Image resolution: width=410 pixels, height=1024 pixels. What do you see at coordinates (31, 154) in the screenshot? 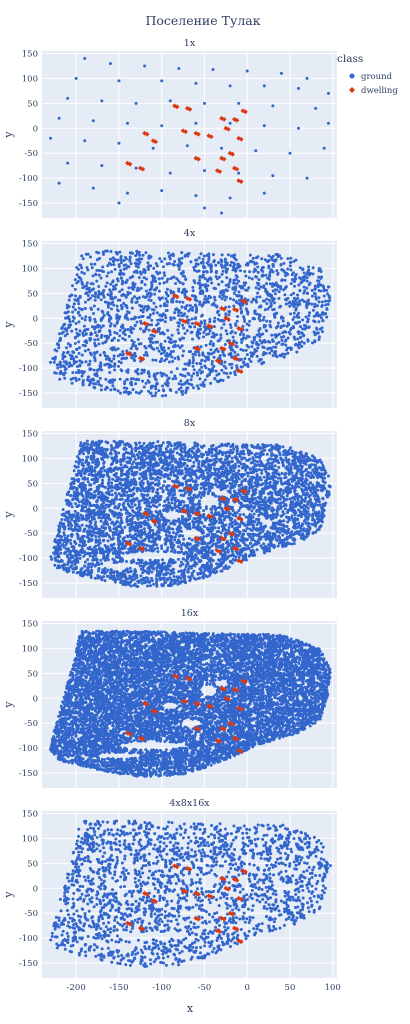
I see `y-tick-label: -50` at bounding box center [31, 154].